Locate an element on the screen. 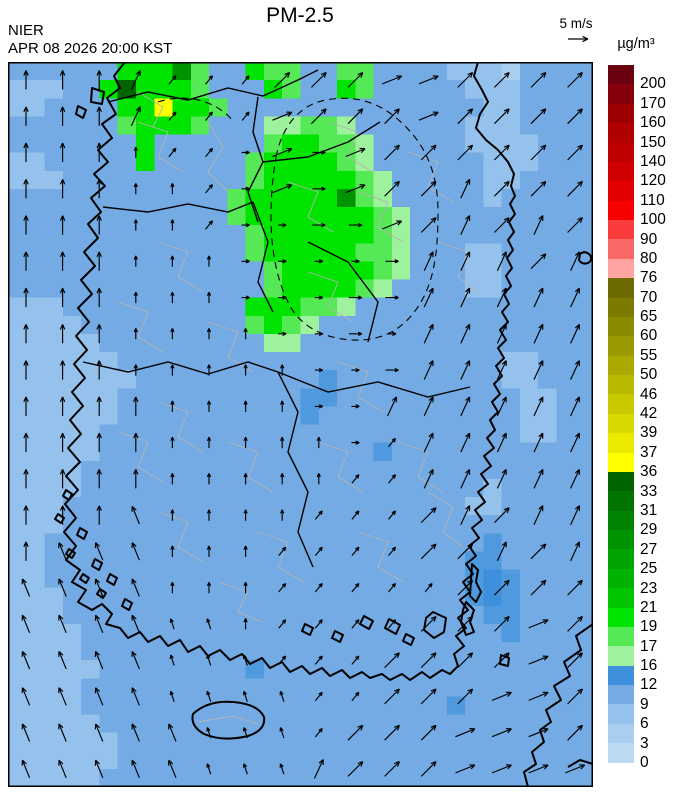 This screenshot has height=795, width=673. colorbar-tick-label: 25 is located at coordinates (649, 569).